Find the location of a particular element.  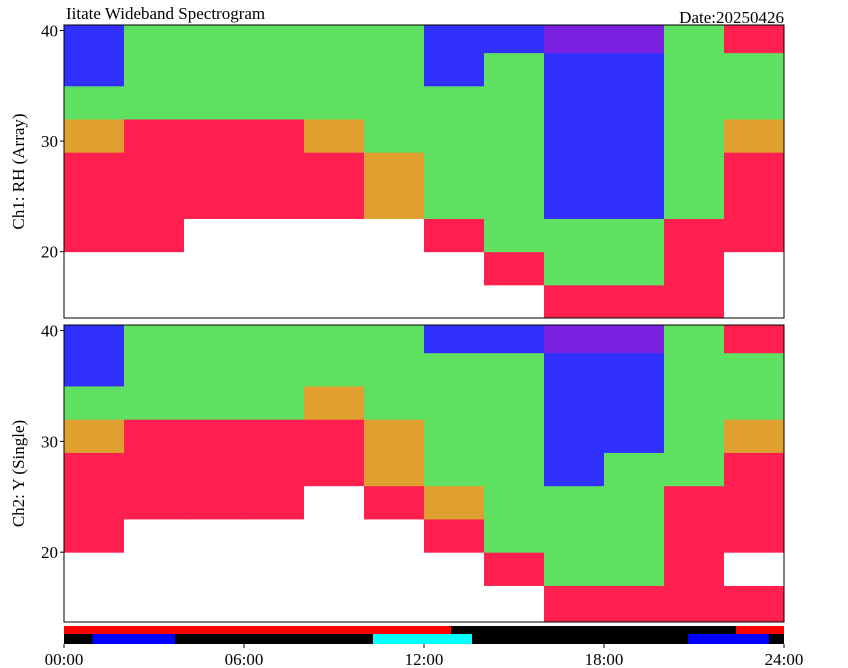

x-tick-label: 00:00 is located at coordinates (64, 659).